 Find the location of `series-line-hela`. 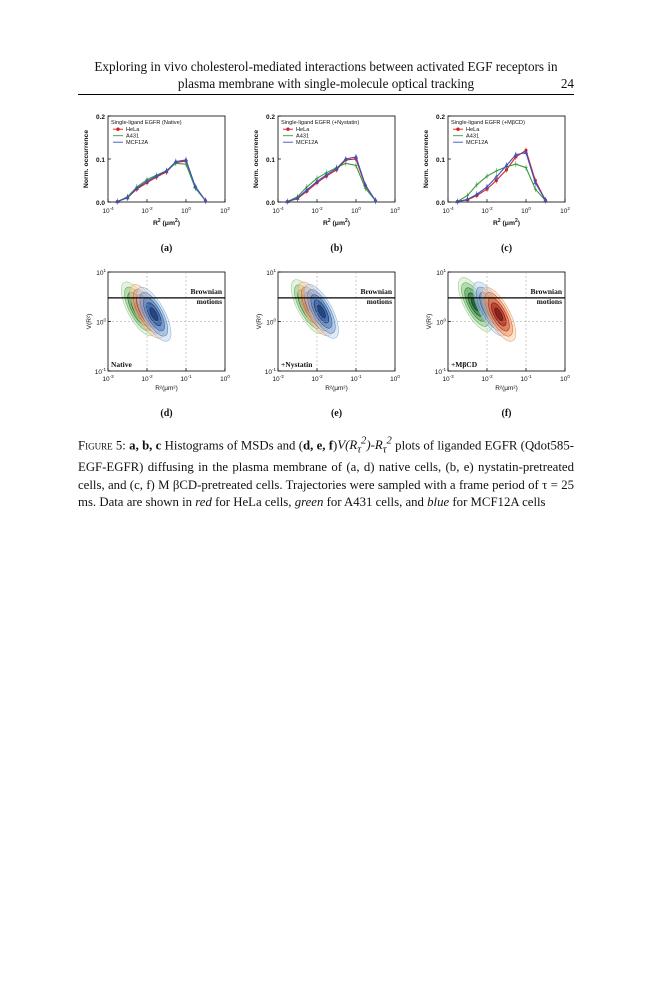

series-line-hela is located at coordinates (501, 176).